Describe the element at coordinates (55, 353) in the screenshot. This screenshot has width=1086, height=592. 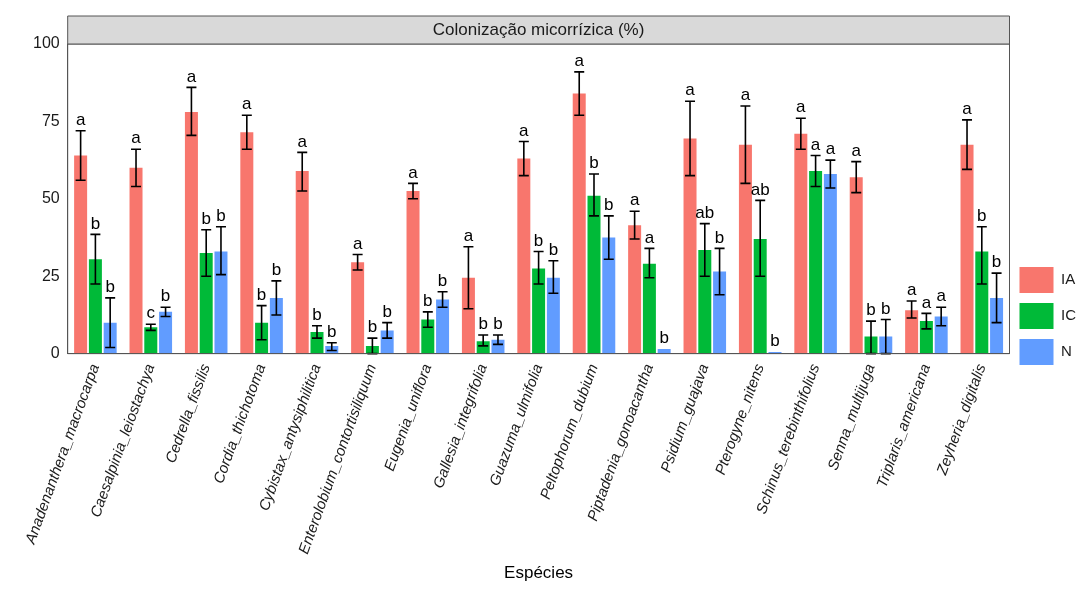
I see `y-tick-label: 0` at that location.